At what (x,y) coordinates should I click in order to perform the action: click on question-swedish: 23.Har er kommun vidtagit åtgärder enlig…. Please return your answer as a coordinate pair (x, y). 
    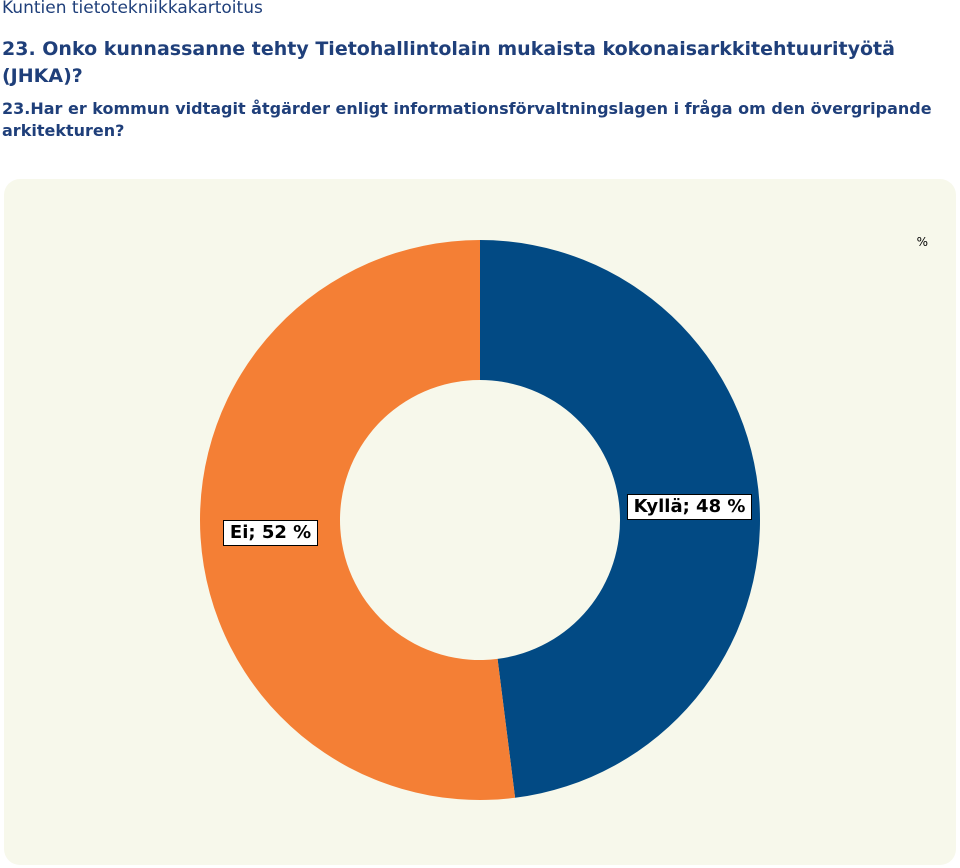
    Looking at the image, I should click on (467, 119).